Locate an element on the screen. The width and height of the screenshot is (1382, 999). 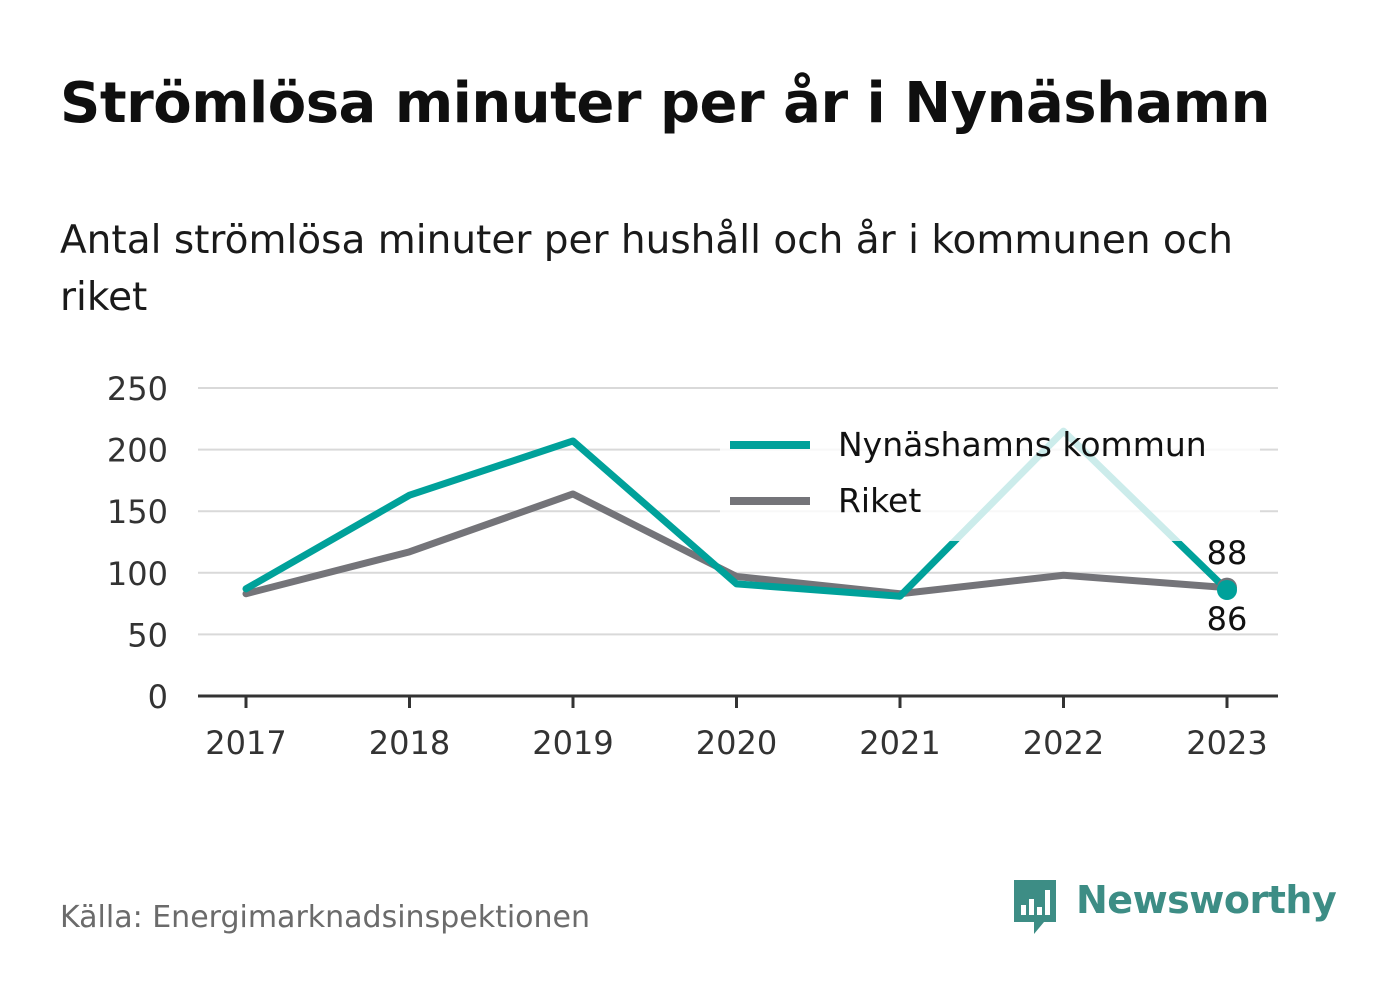
brand-name: Newsworthy is located at coordinates (1206, 900).